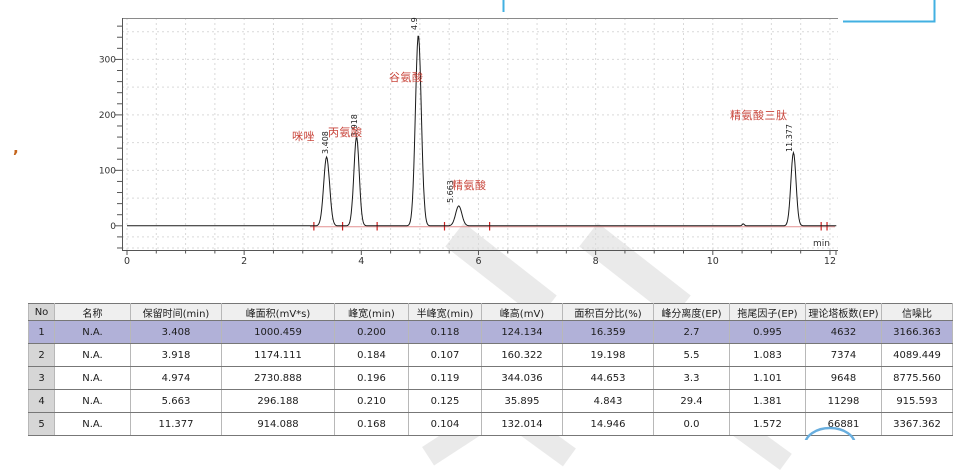 The image size is (969, 470). I want to click on column-header: 理论塔板数(EP), so click(843, 312).